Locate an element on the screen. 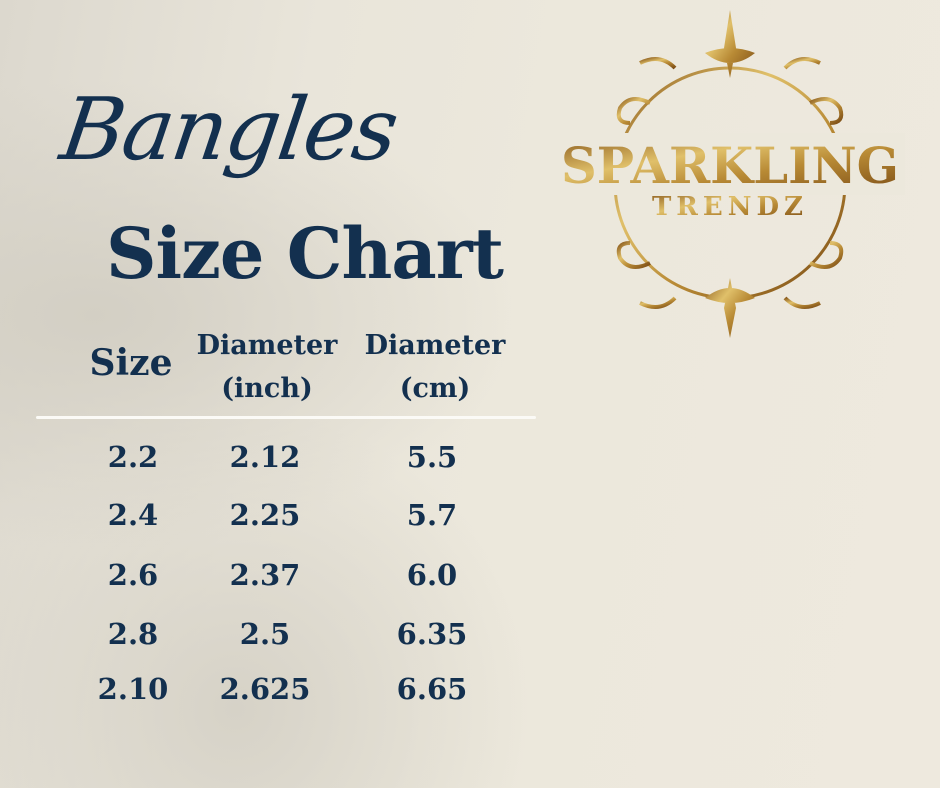 The image size is (940, 788). table-cell: 2.25 is located at coordinates (265, 515).